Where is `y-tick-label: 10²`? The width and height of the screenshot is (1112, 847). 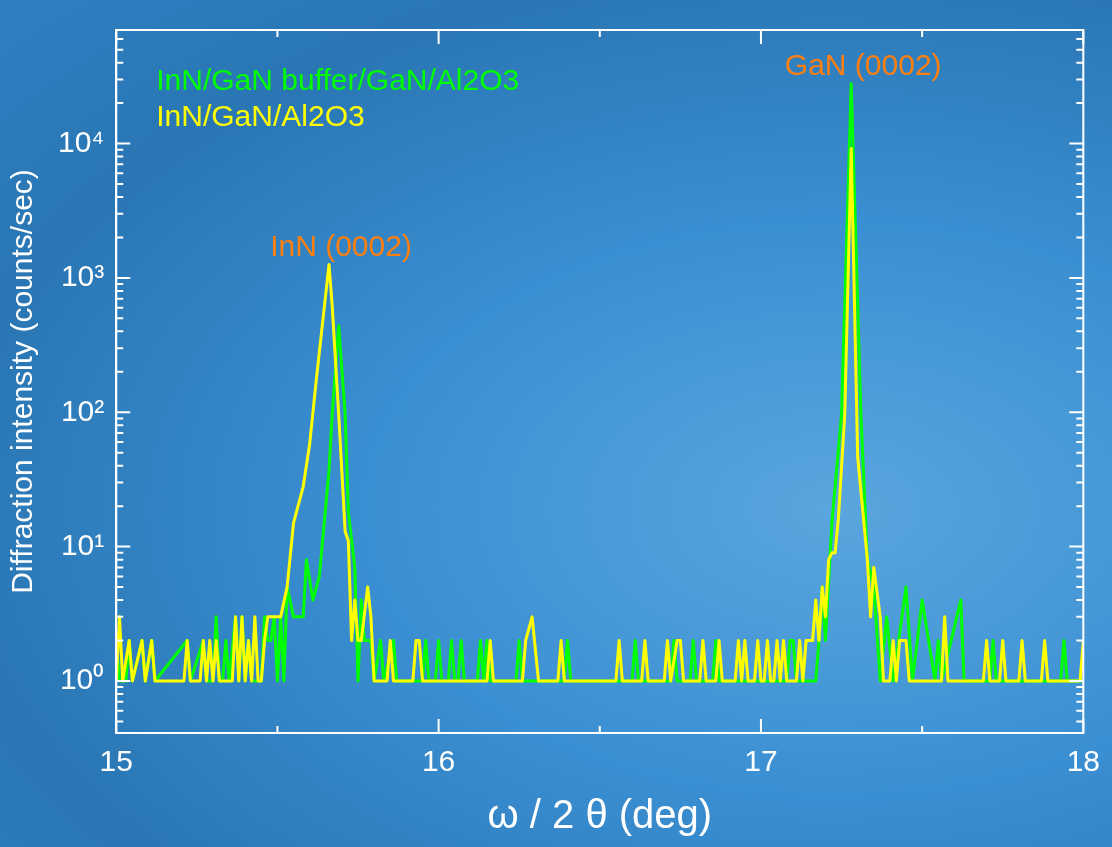 y-tick-label: 10² is located at coordinates (82, 410).